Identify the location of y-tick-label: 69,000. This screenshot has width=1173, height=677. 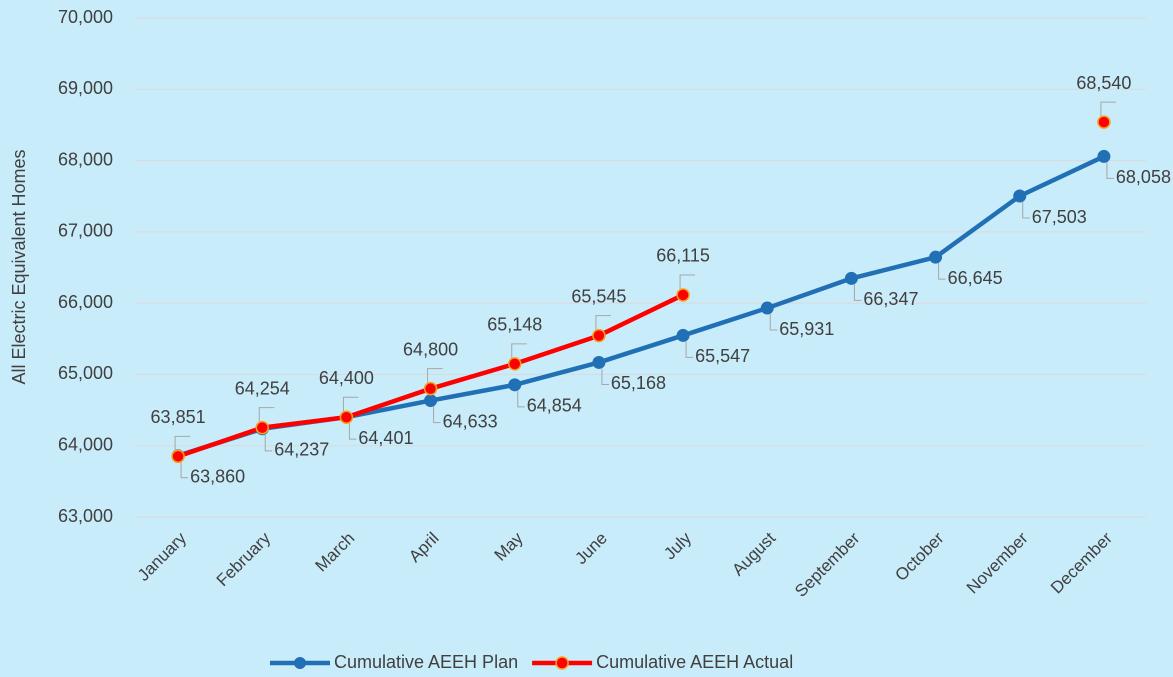
(85, 88).